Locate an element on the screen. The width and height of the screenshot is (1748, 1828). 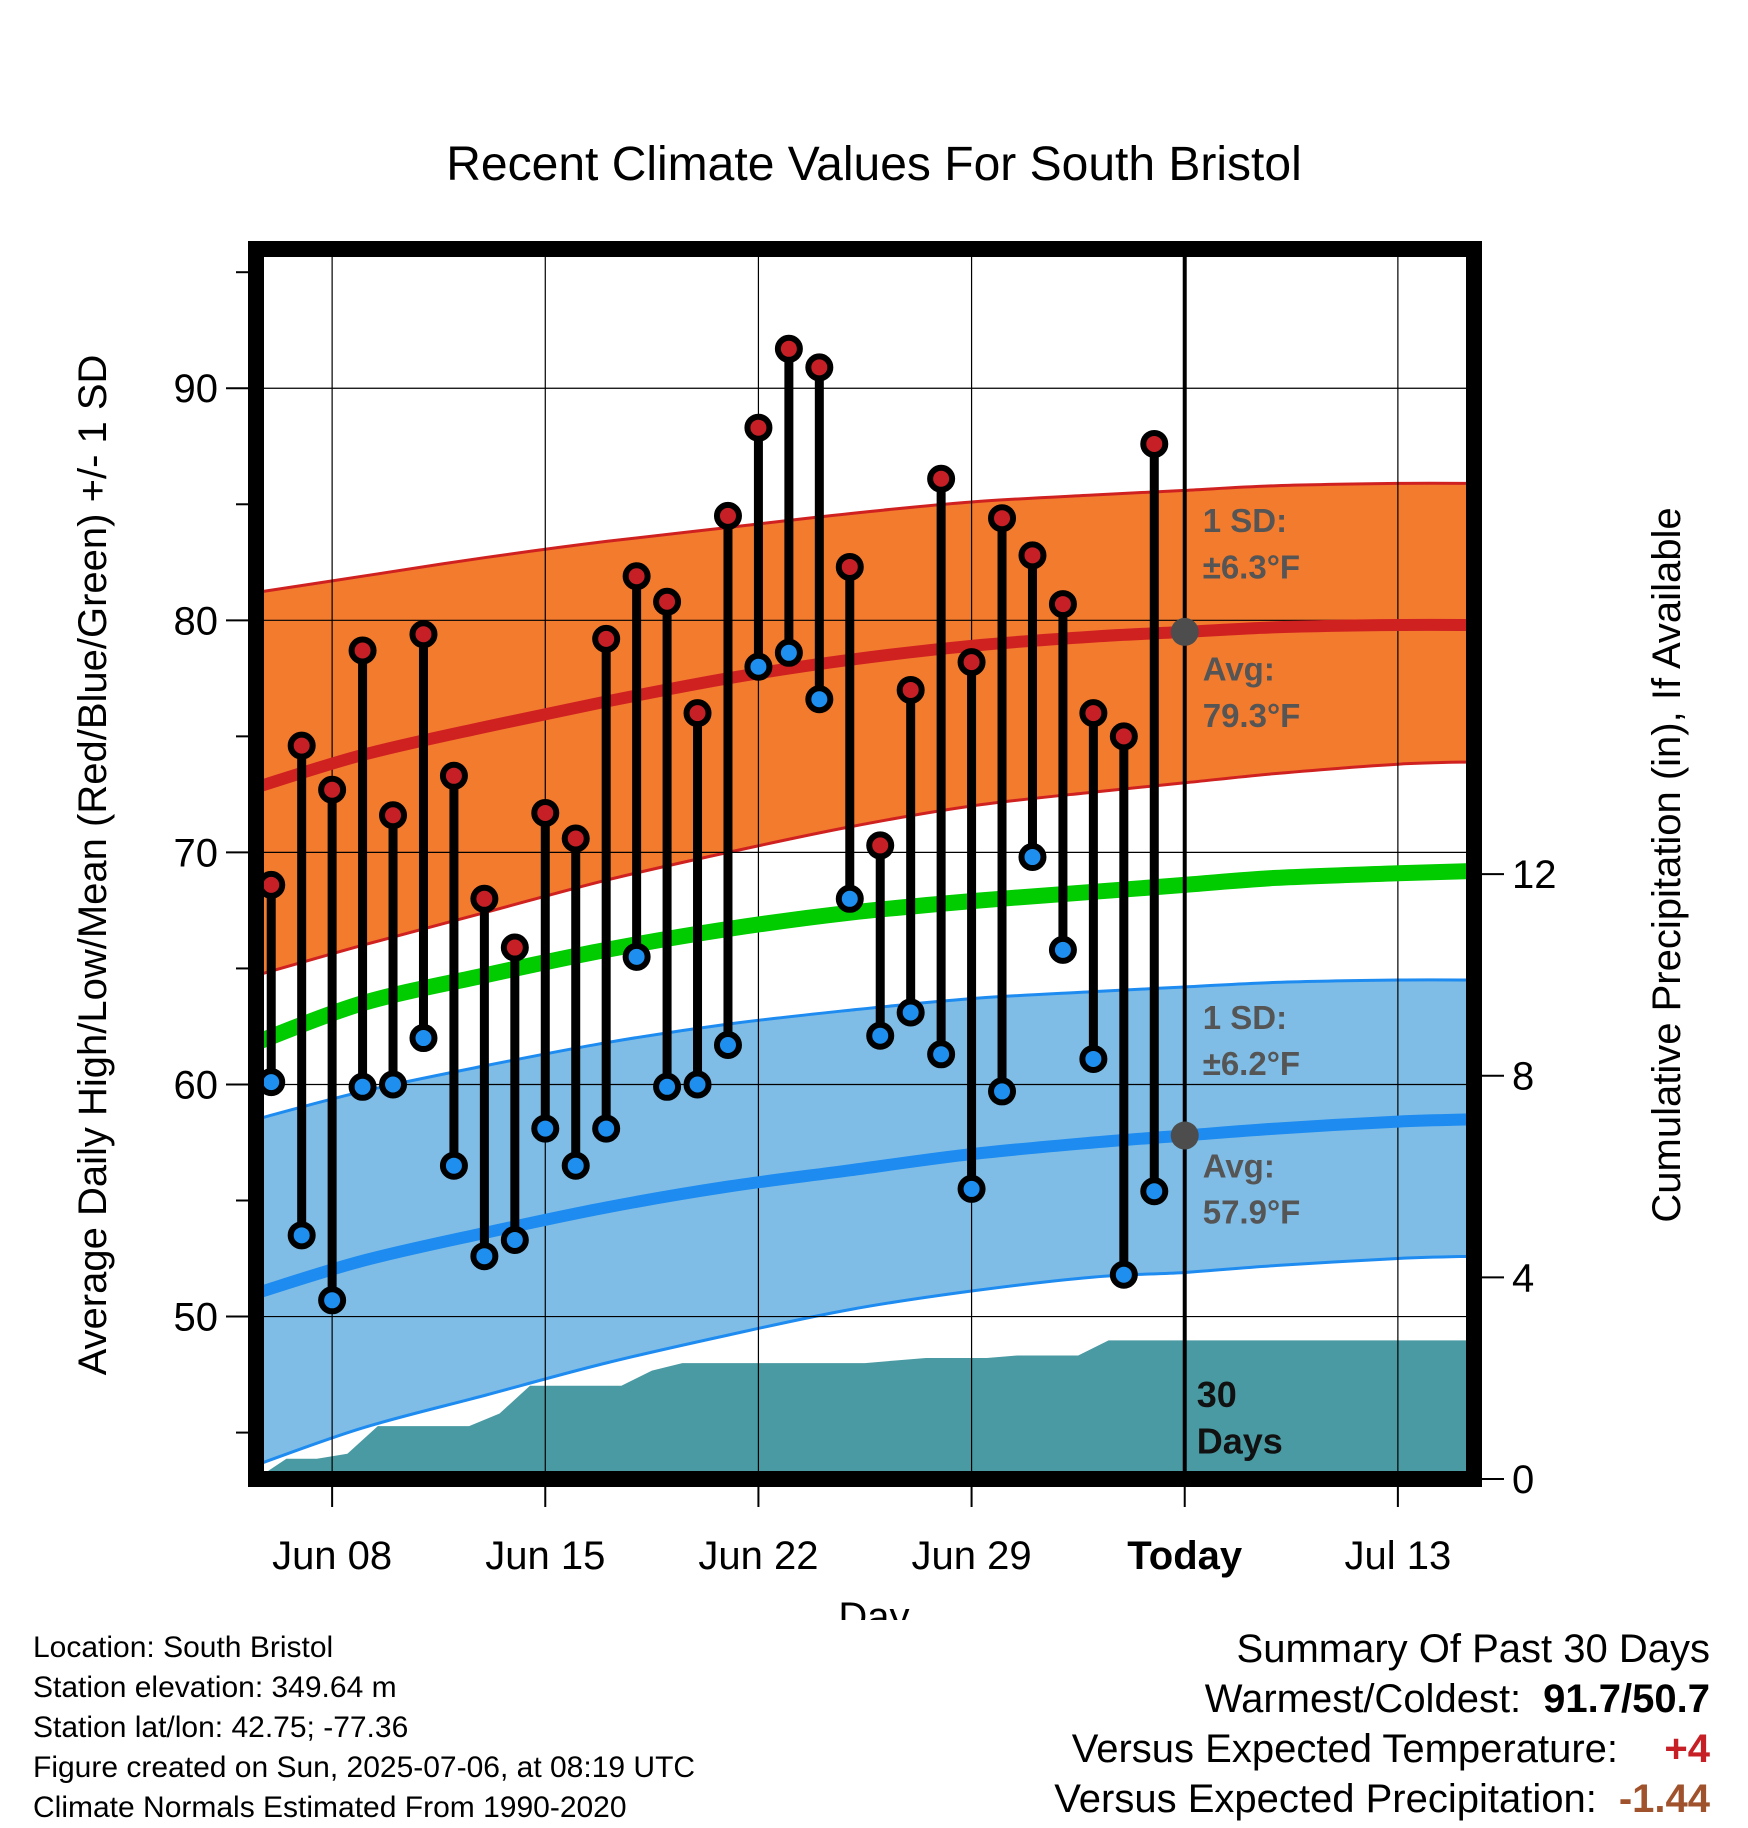
low-avg-value: 57.9°F is located at coordinates (1252, 1212).